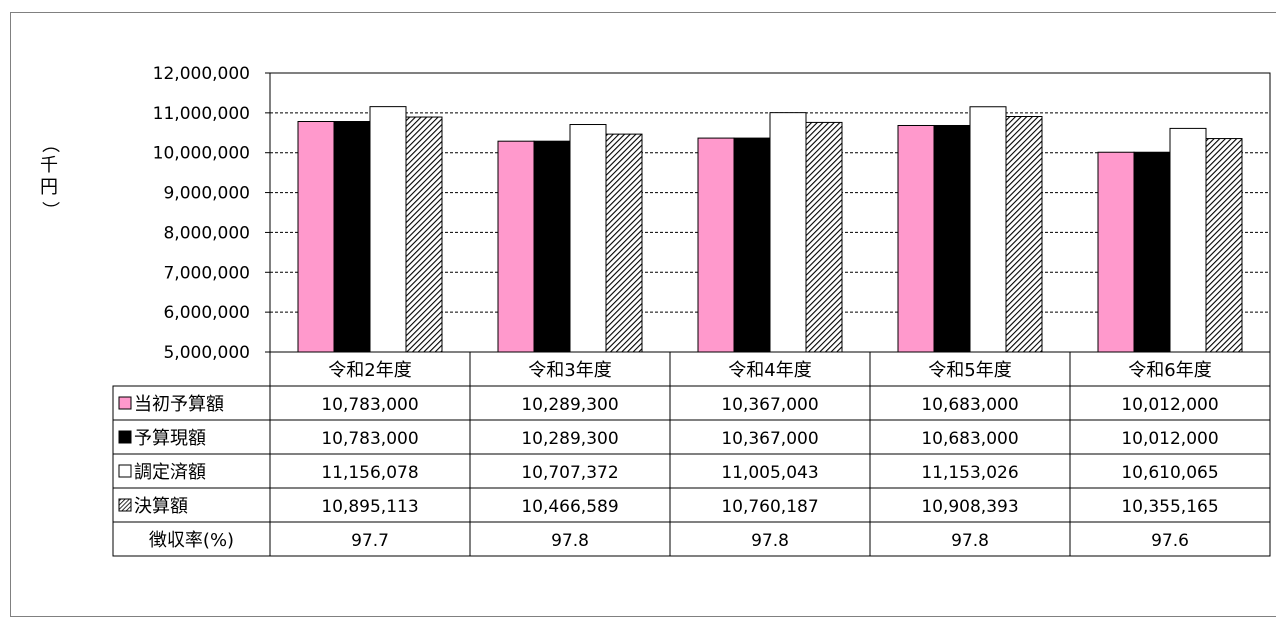 The image size is (1284, 619). Describe the element at coordinates (969, 507) in the screenshot. I see `data-cell: 10,908,393` at that location.